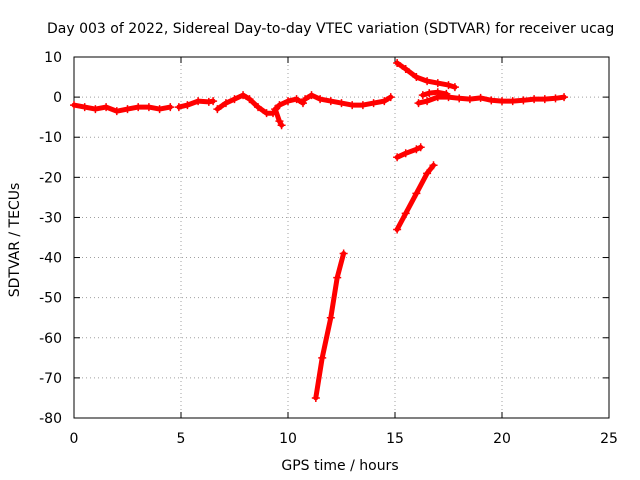  I want to click on x-tick-label: 15, so click(395, 439).